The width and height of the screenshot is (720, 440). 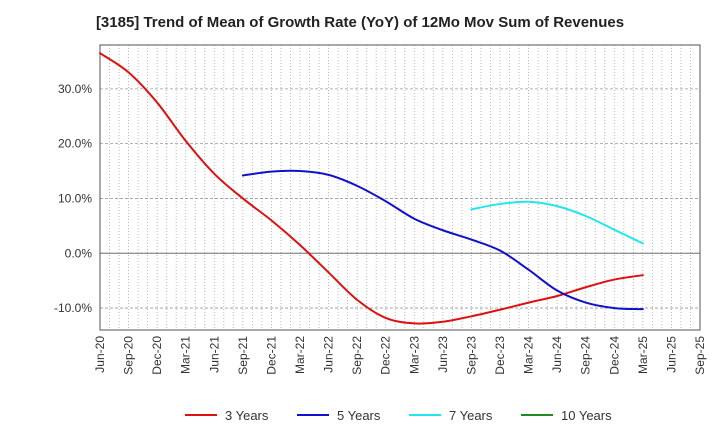 What do you see at coordinates (75, 198) in the screenshot?
I see `y-tick-label: 10.0%` at bounding box center [75, 198].